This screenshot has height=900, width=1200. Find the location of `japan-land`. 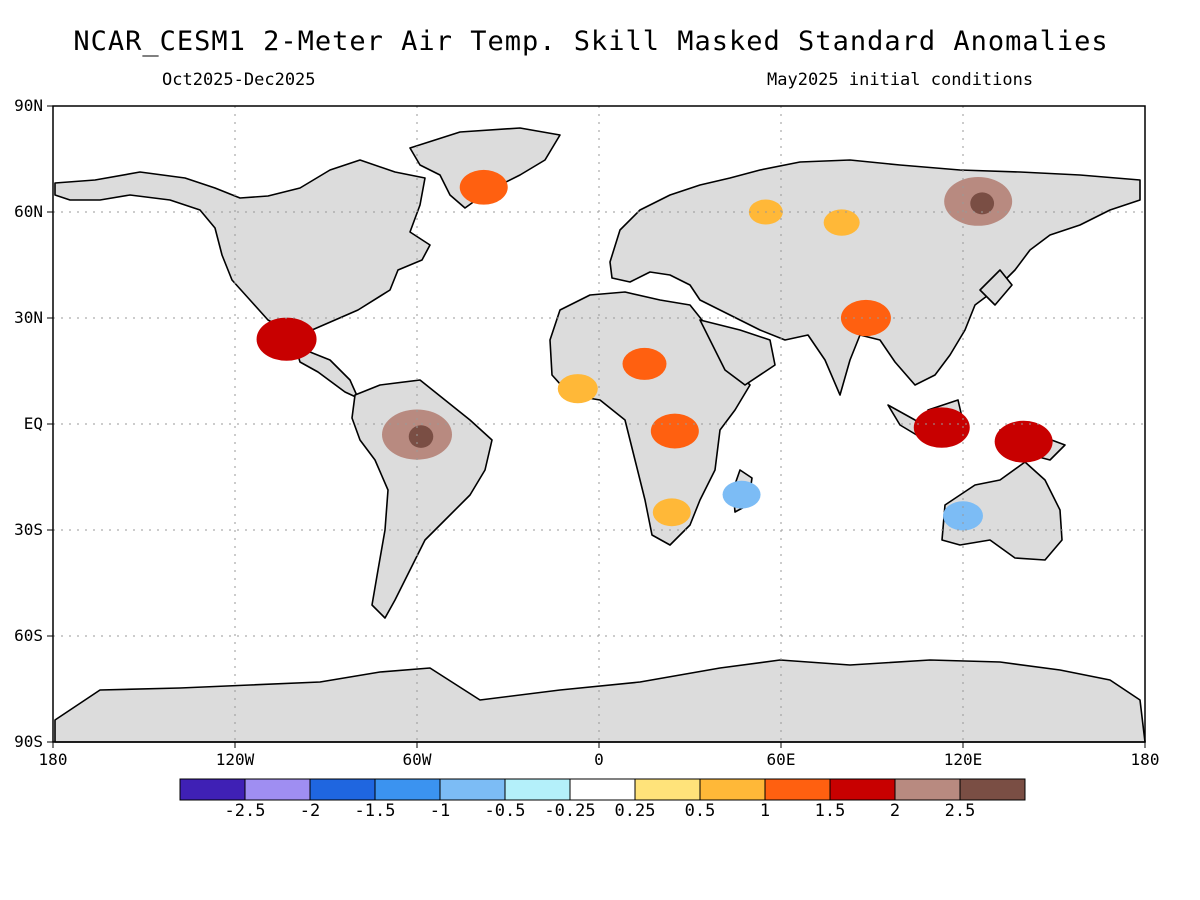

japan-land is located at coordinates (996, 287).